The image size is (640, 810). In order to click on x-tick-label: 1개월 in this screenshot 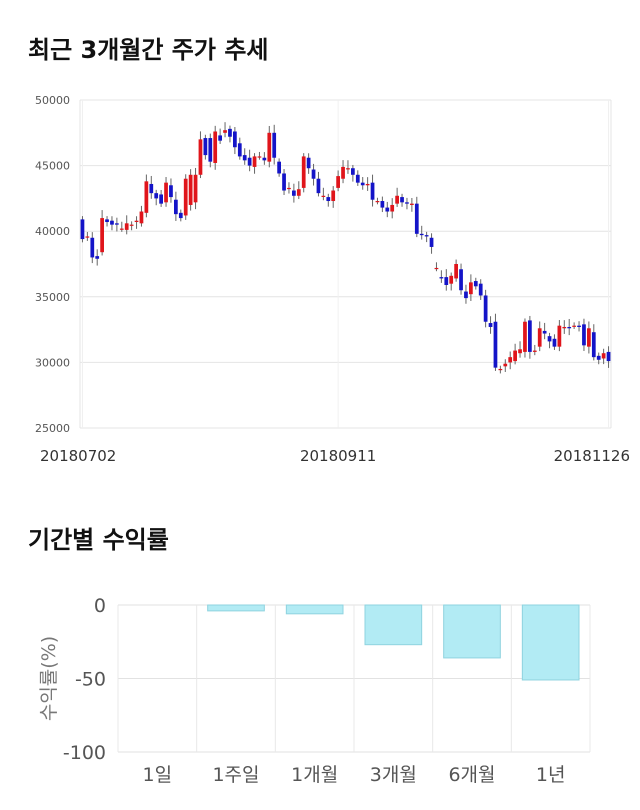, I will do `click(314, 775)`.